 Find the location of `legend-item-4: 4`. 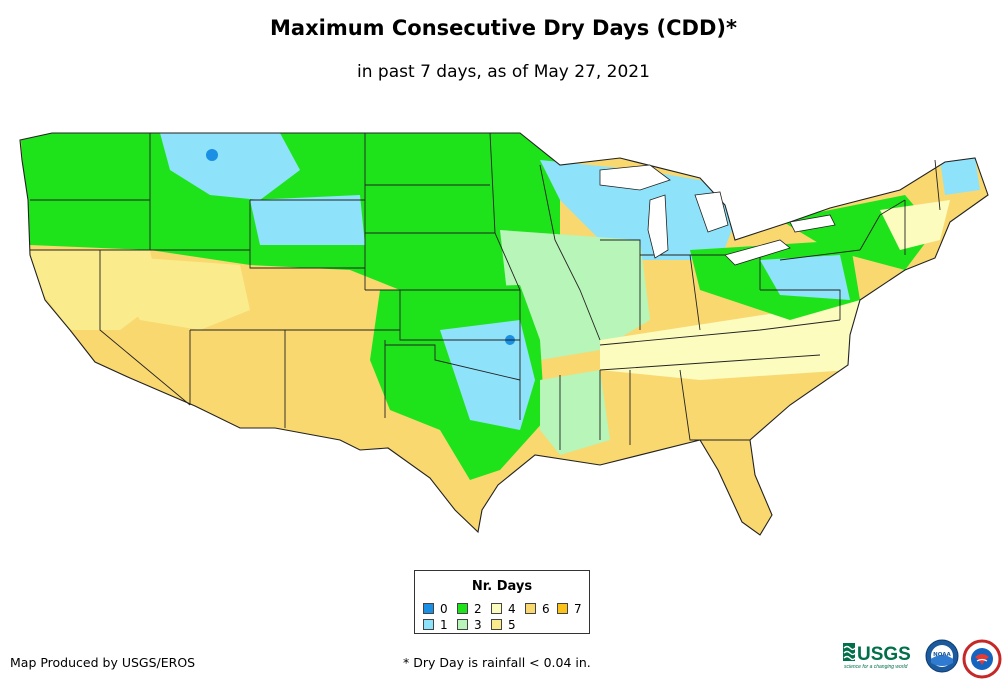

legend-item-4: 4 is located at coordinates (503, 609).